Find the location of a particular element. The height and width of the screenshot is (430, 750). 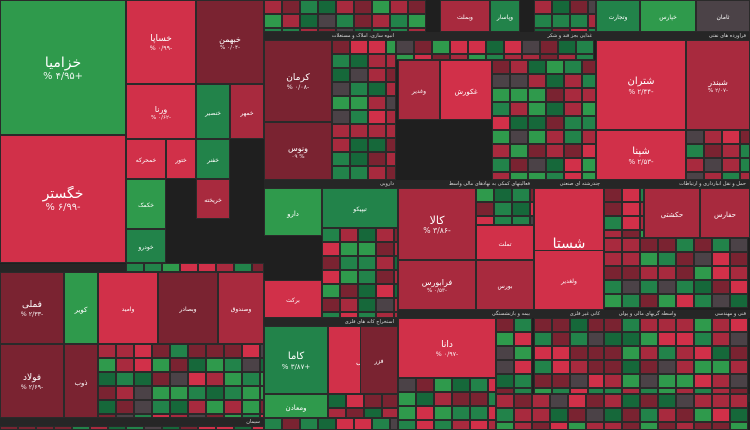

stock-tile: وصندوق is located at coordinates (241, 308).